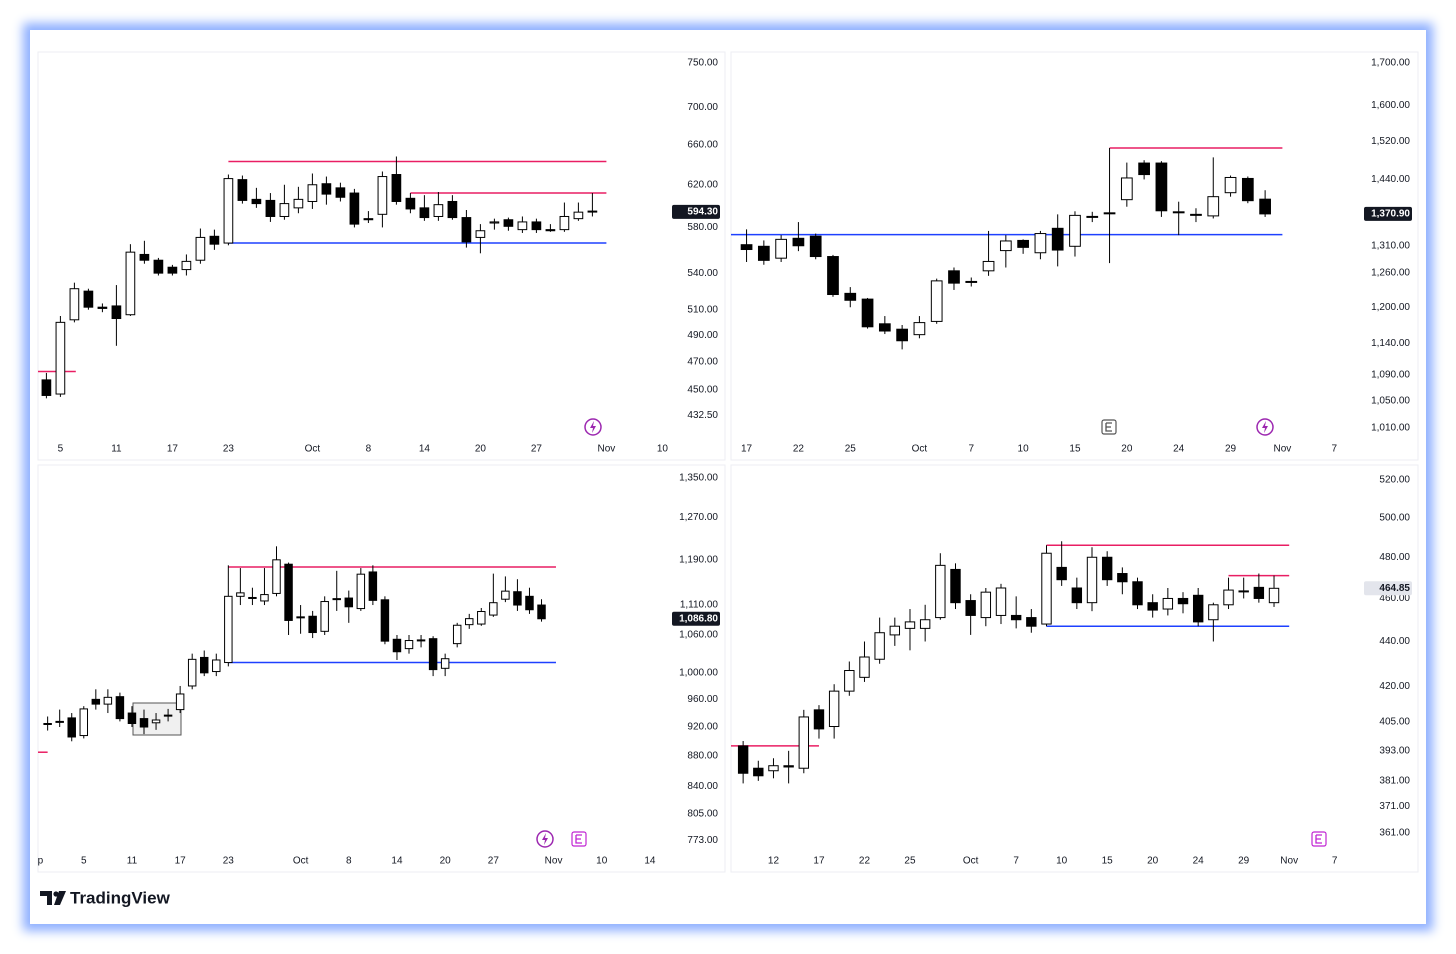 The height and width of the screenshot is (954, 1456). What do you see at coordinates (1390, 307) in the screenshot?
I see `y-tick-label: 1,200.00` at bounding box center [1390, 307].